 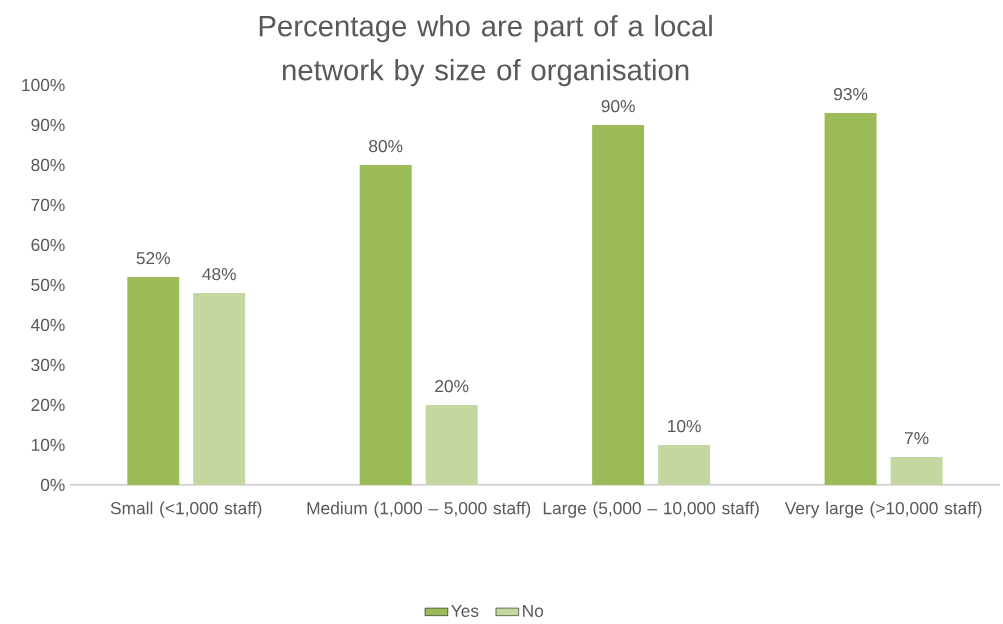 What do you see at coordinates (153, 258) in the screenshot?
I see `data-label: 52%` at bounding box center [153, 258].